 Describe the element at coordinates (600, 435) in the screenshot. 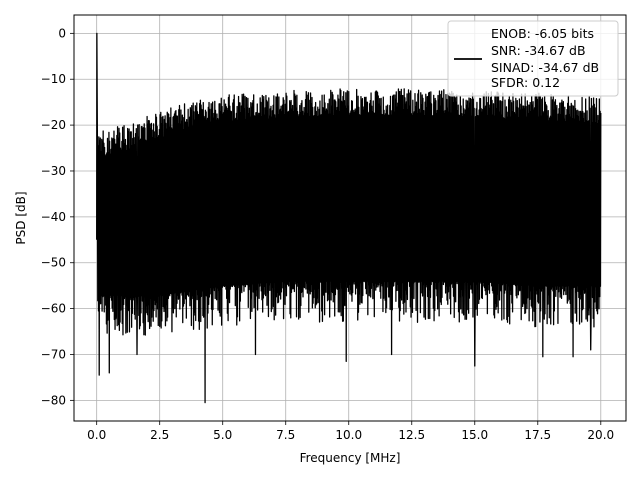

I see `x-tick-label: 20.0` at that location.